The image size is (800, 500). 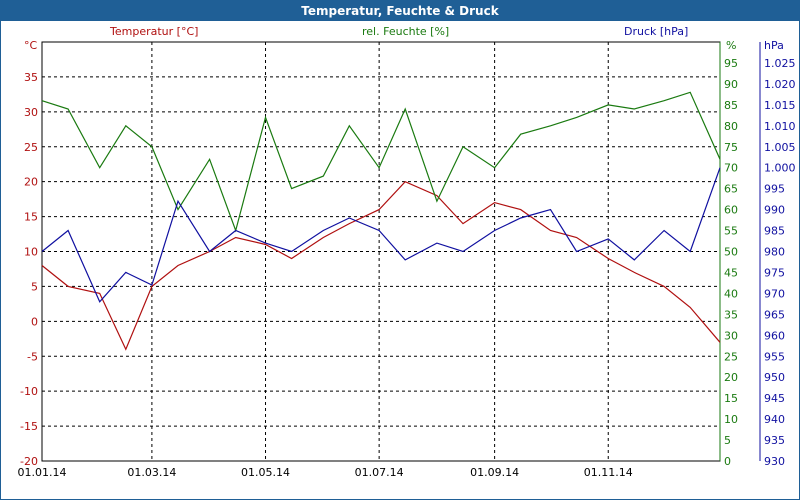 What do you see at coordinates (774, 314) in the screenshot?
I see `pressure-tick-label: 965` at bounding box center [774, 314].